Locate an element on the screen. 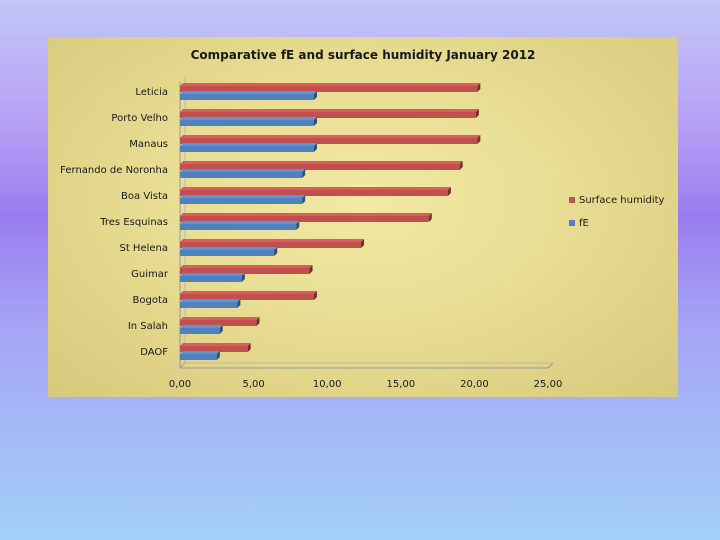  bar-fe-manaus is located at coordinates (248, 147).